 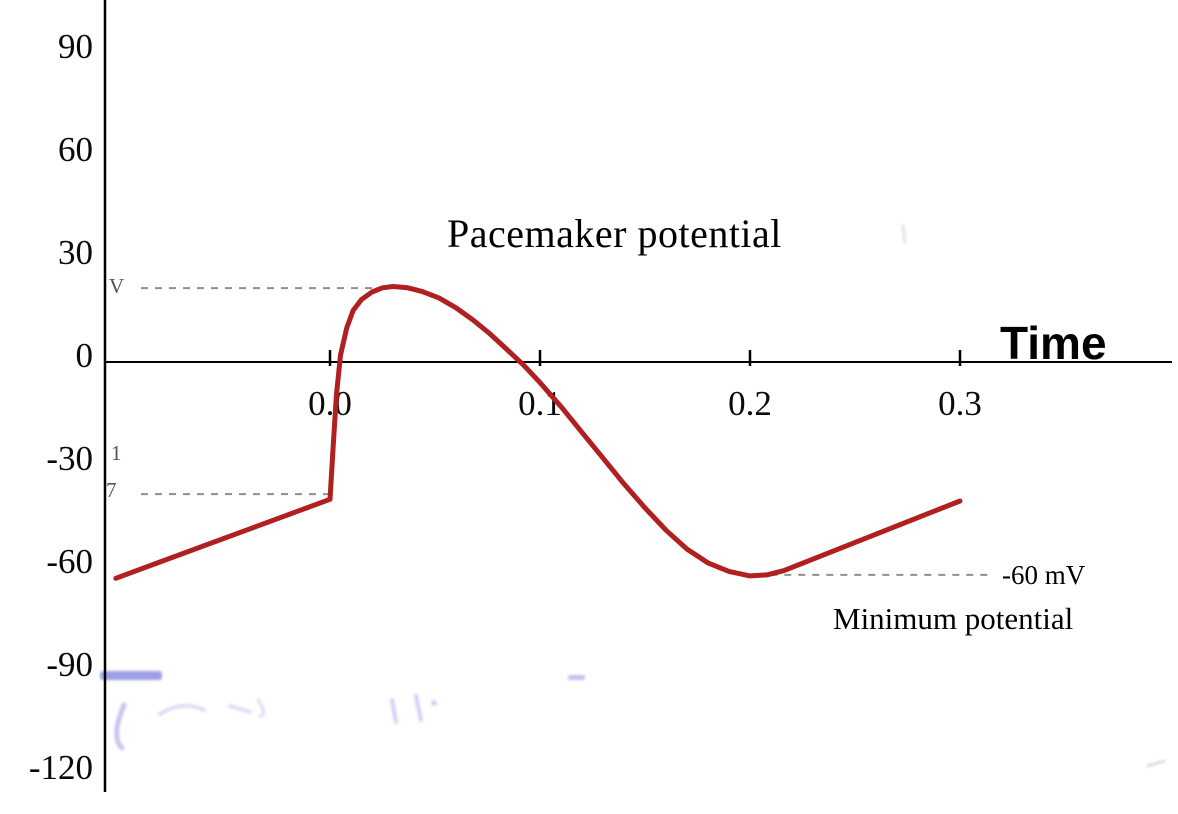 I want to click on erased-dot, so click(x=434, y=703).